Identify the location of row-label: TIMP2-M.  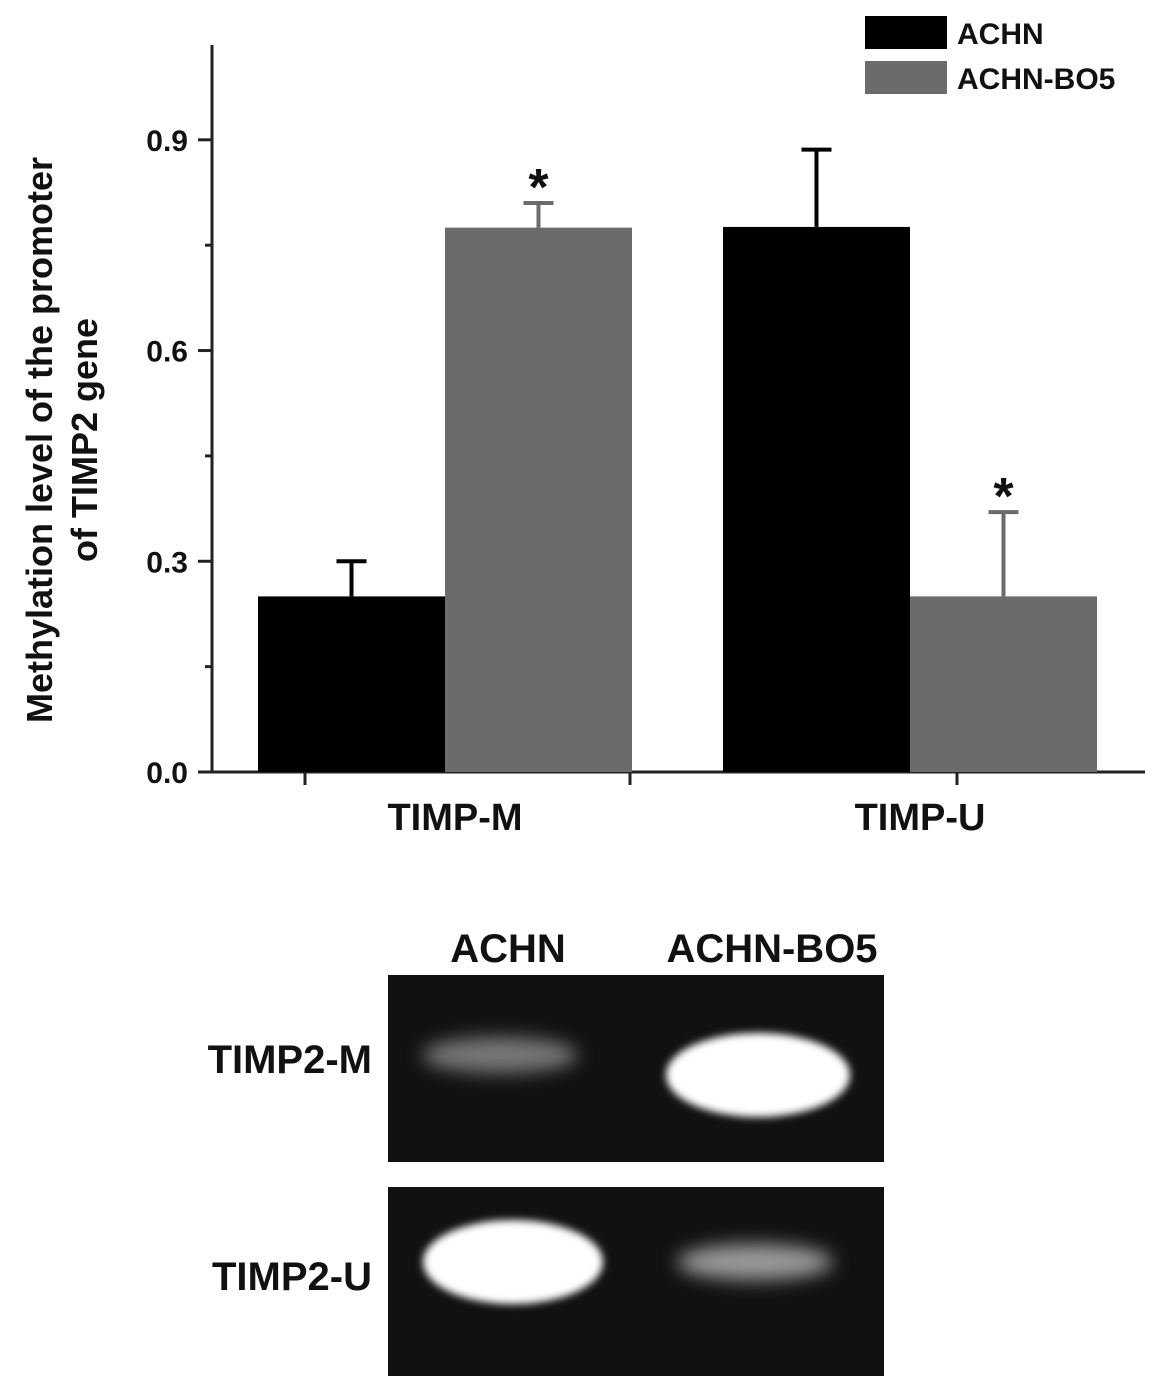
(290, 1060).